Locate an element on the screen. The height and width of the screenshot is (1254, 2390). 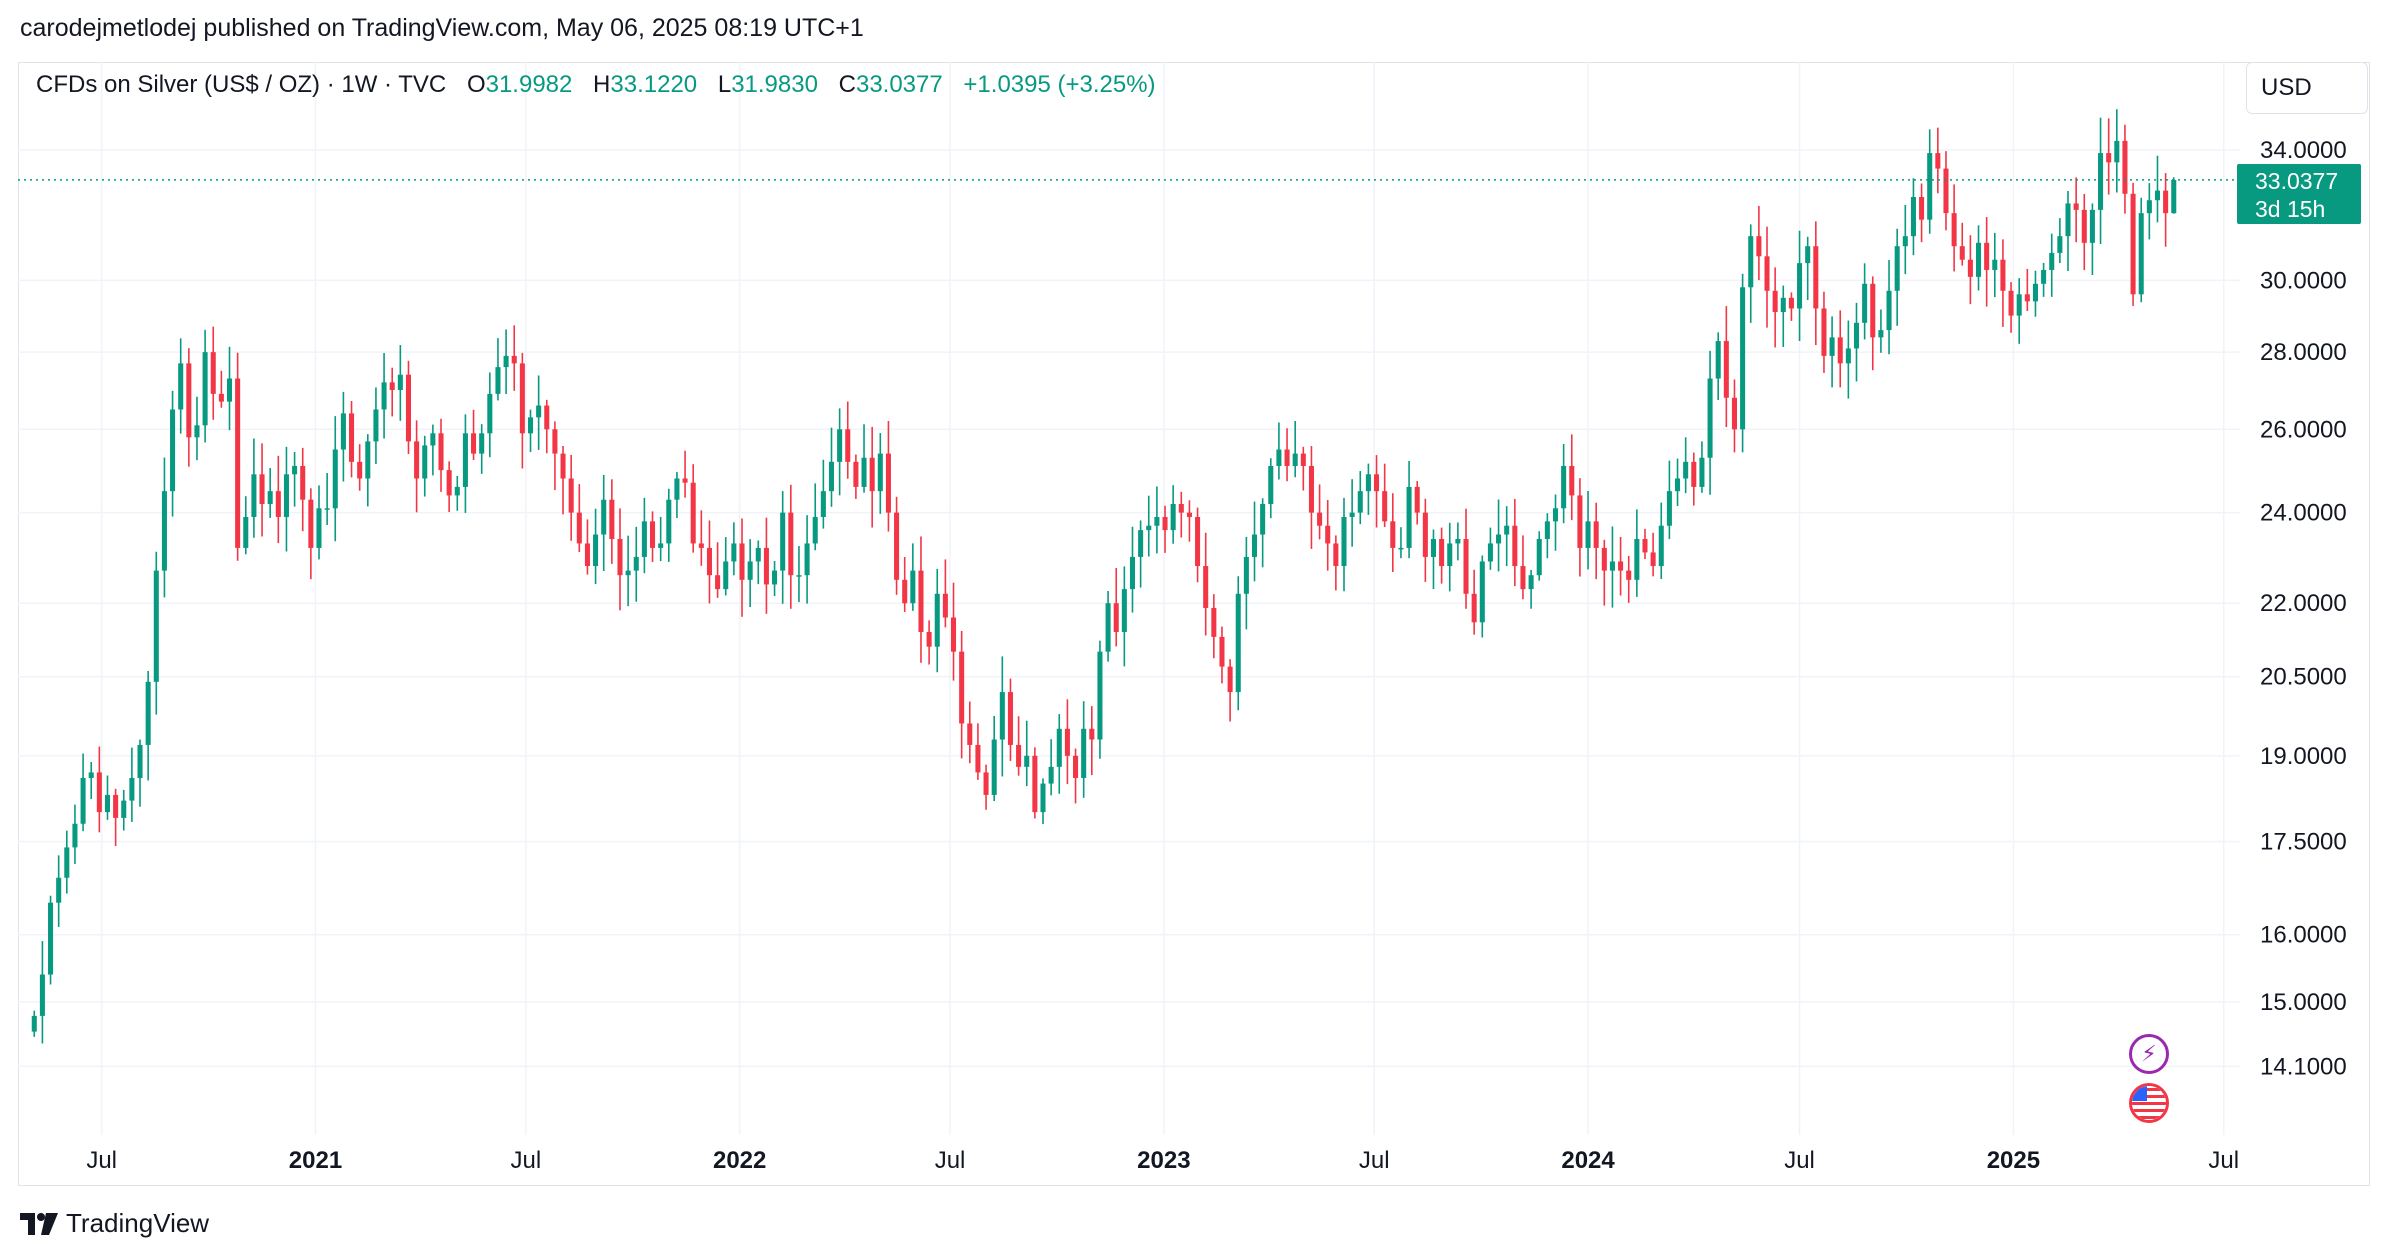
y-tick-label: 19.0000 is located at coordinates (2303, 756).